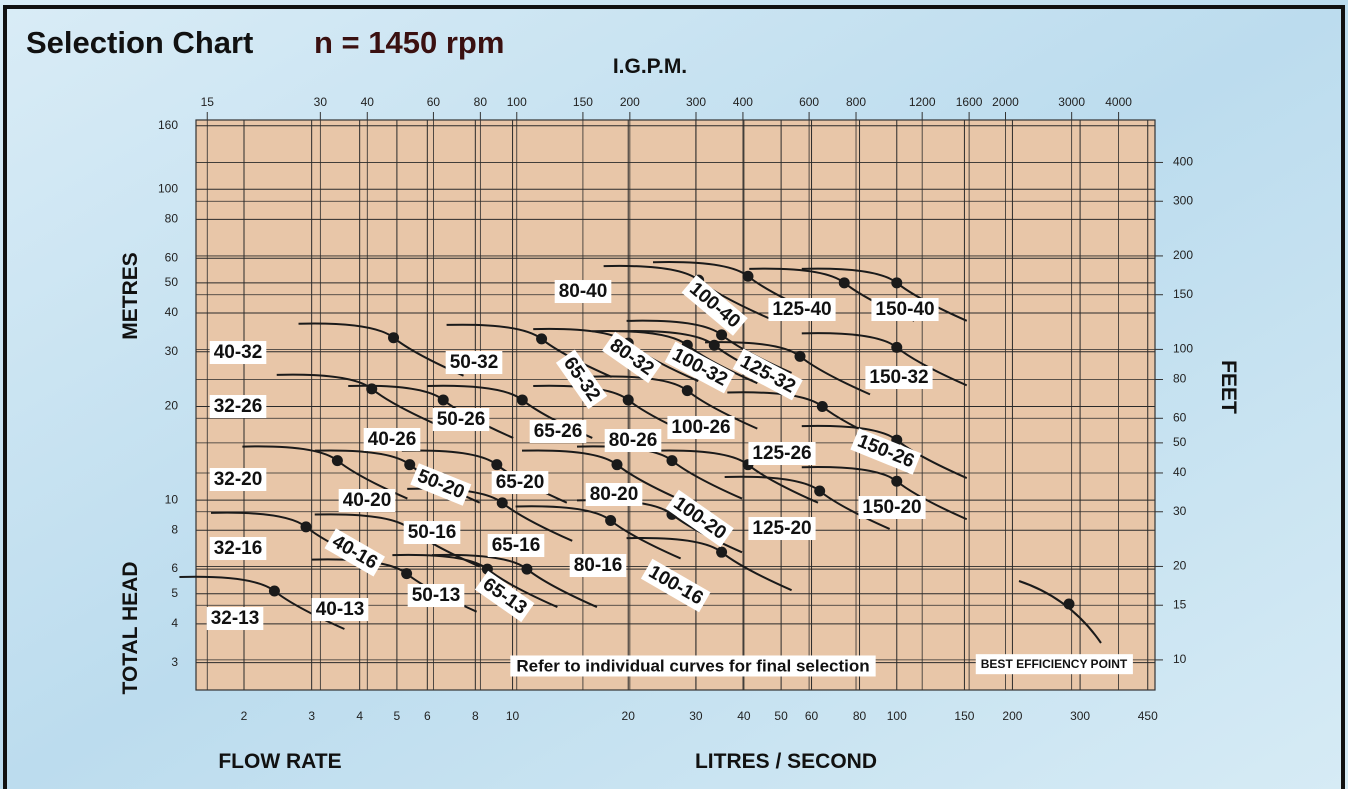  I want to click on x-tick-label: 80, so click(860, 716).